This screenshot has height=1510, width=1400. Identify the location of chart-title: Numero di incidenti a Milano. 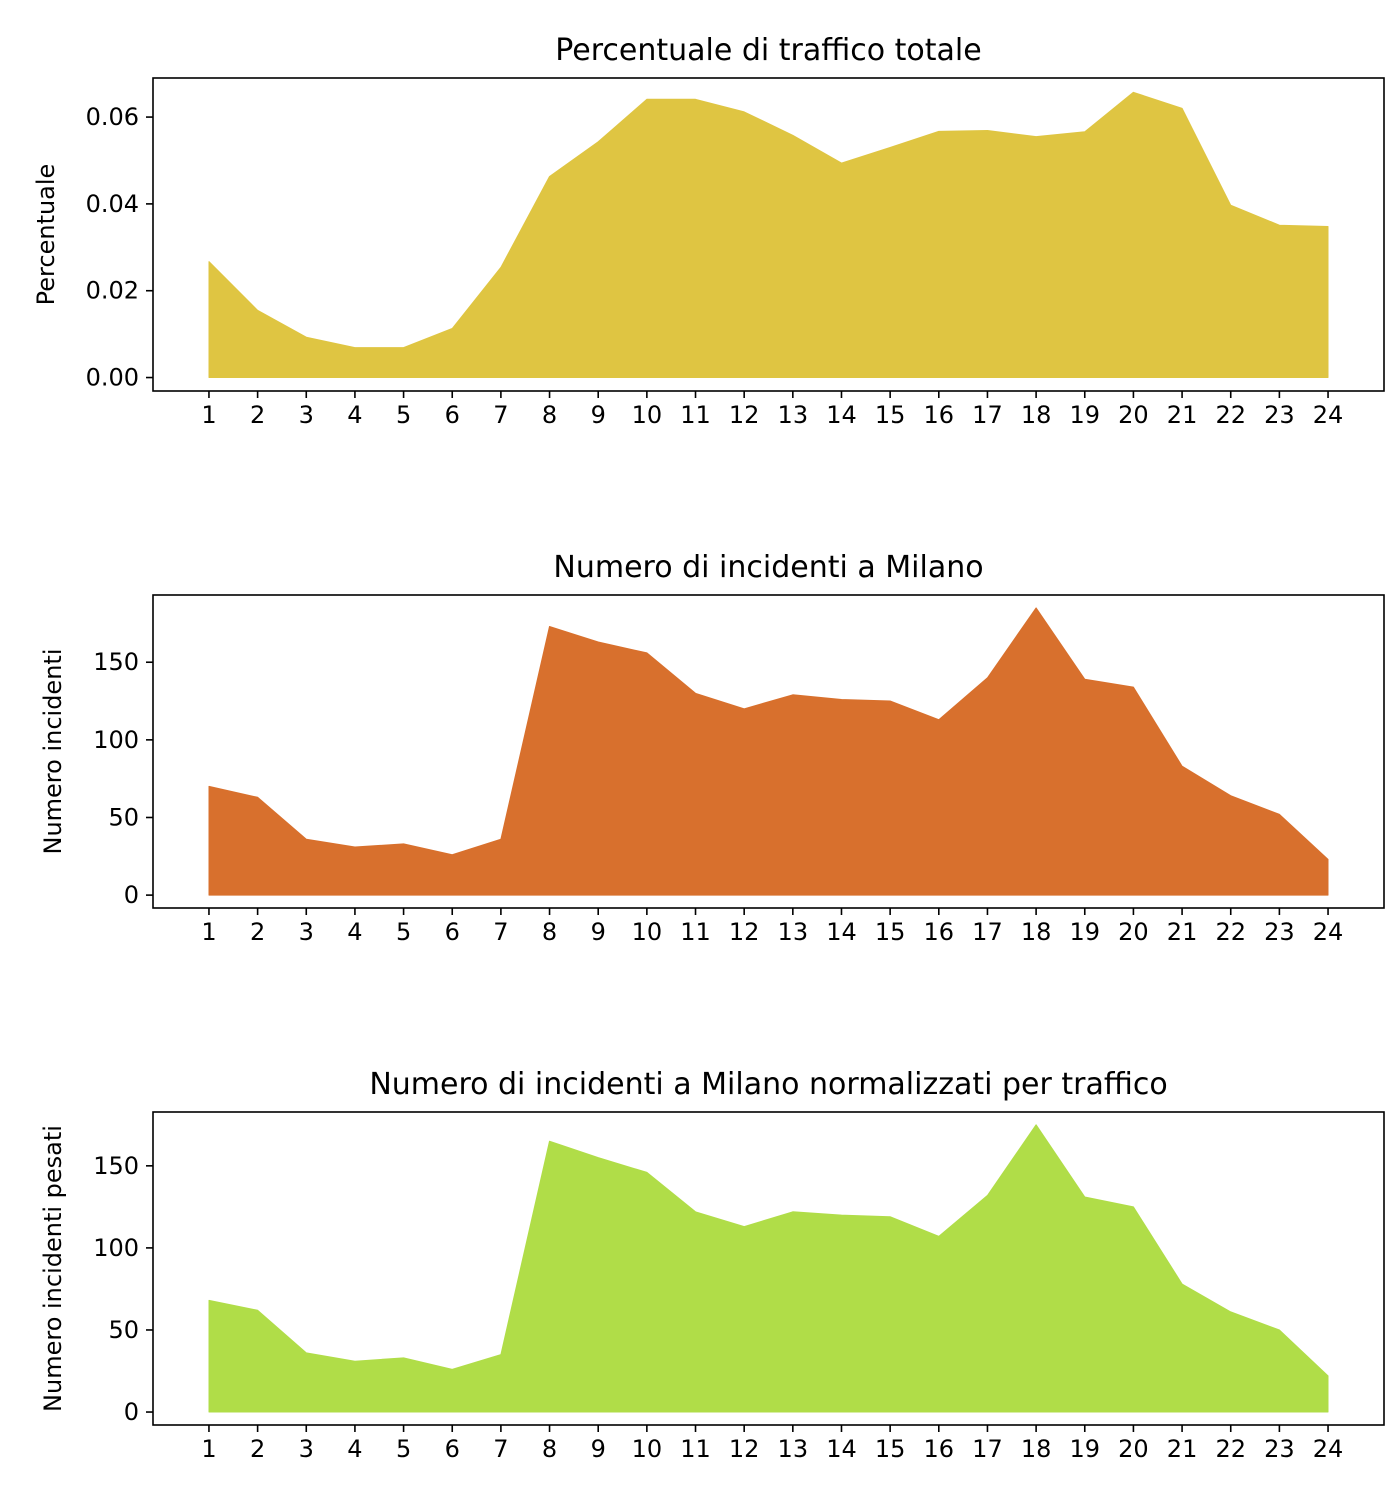
(768, 567).